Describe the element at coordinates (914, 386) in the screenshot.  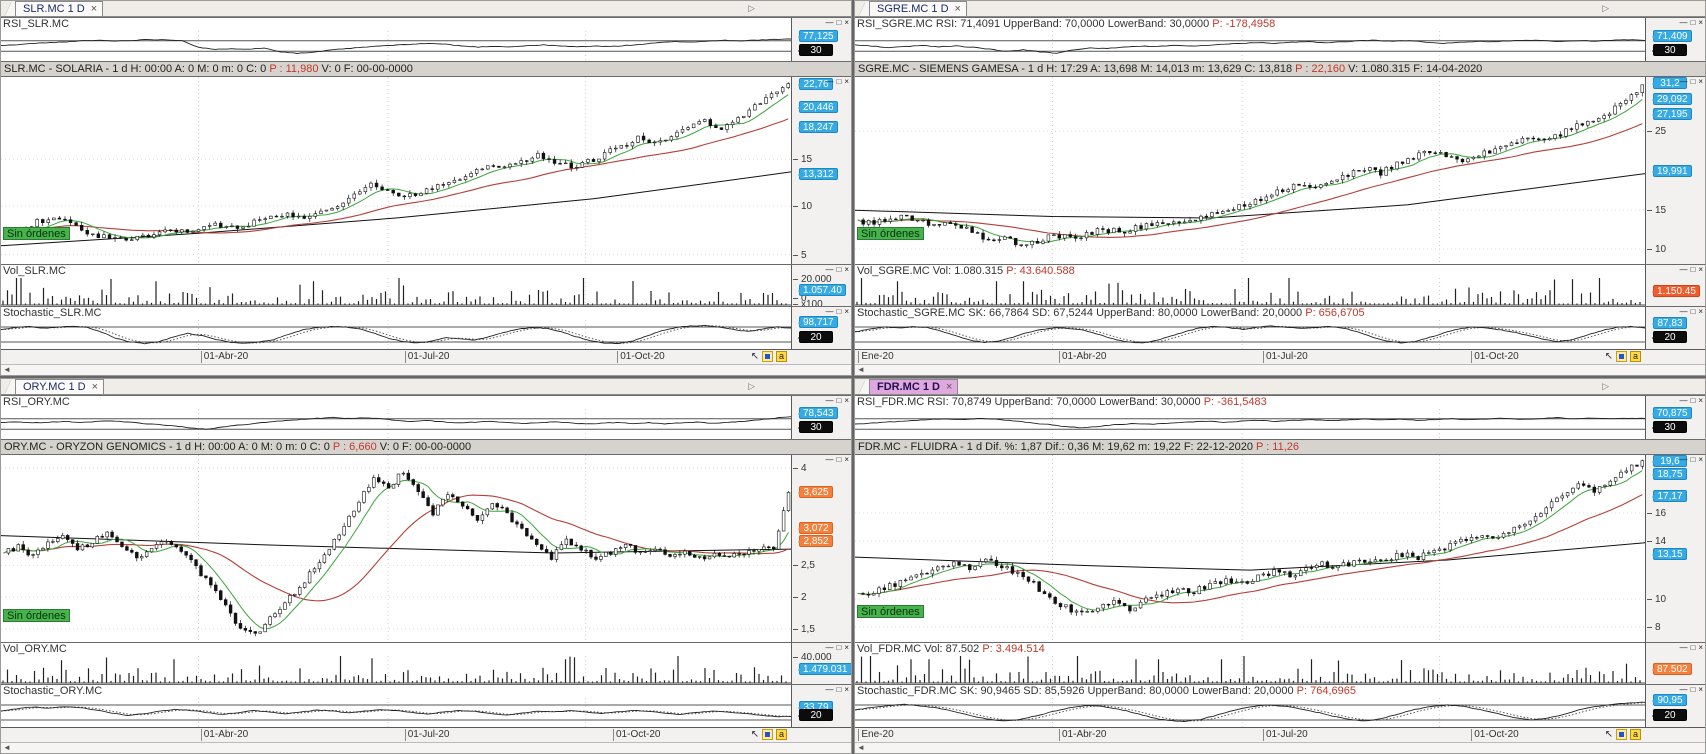
I see `chart-tab: FDR.MC 1 D ×` at that location.